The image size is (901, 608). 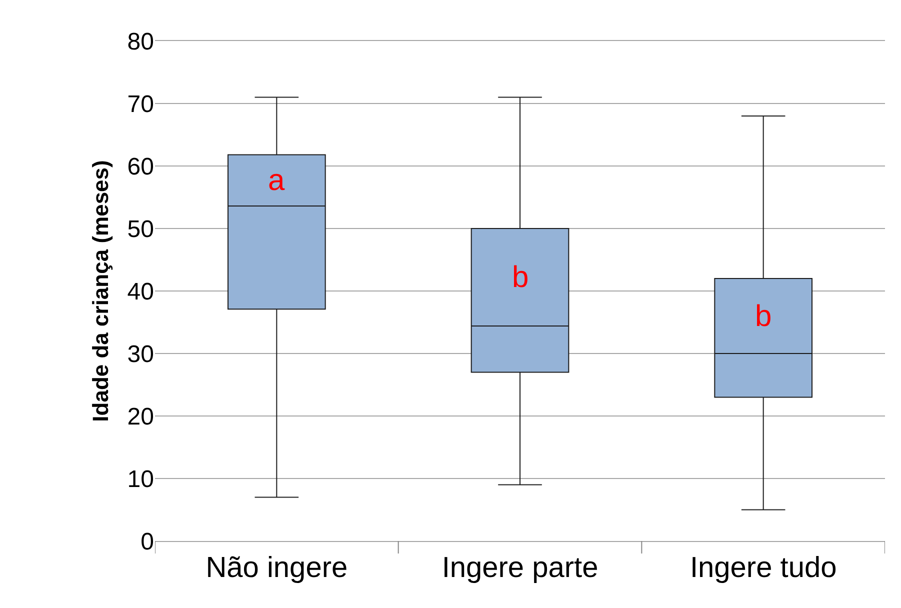 I want to click on x-tick-label: Não ingere, so click(x=277, y=568).